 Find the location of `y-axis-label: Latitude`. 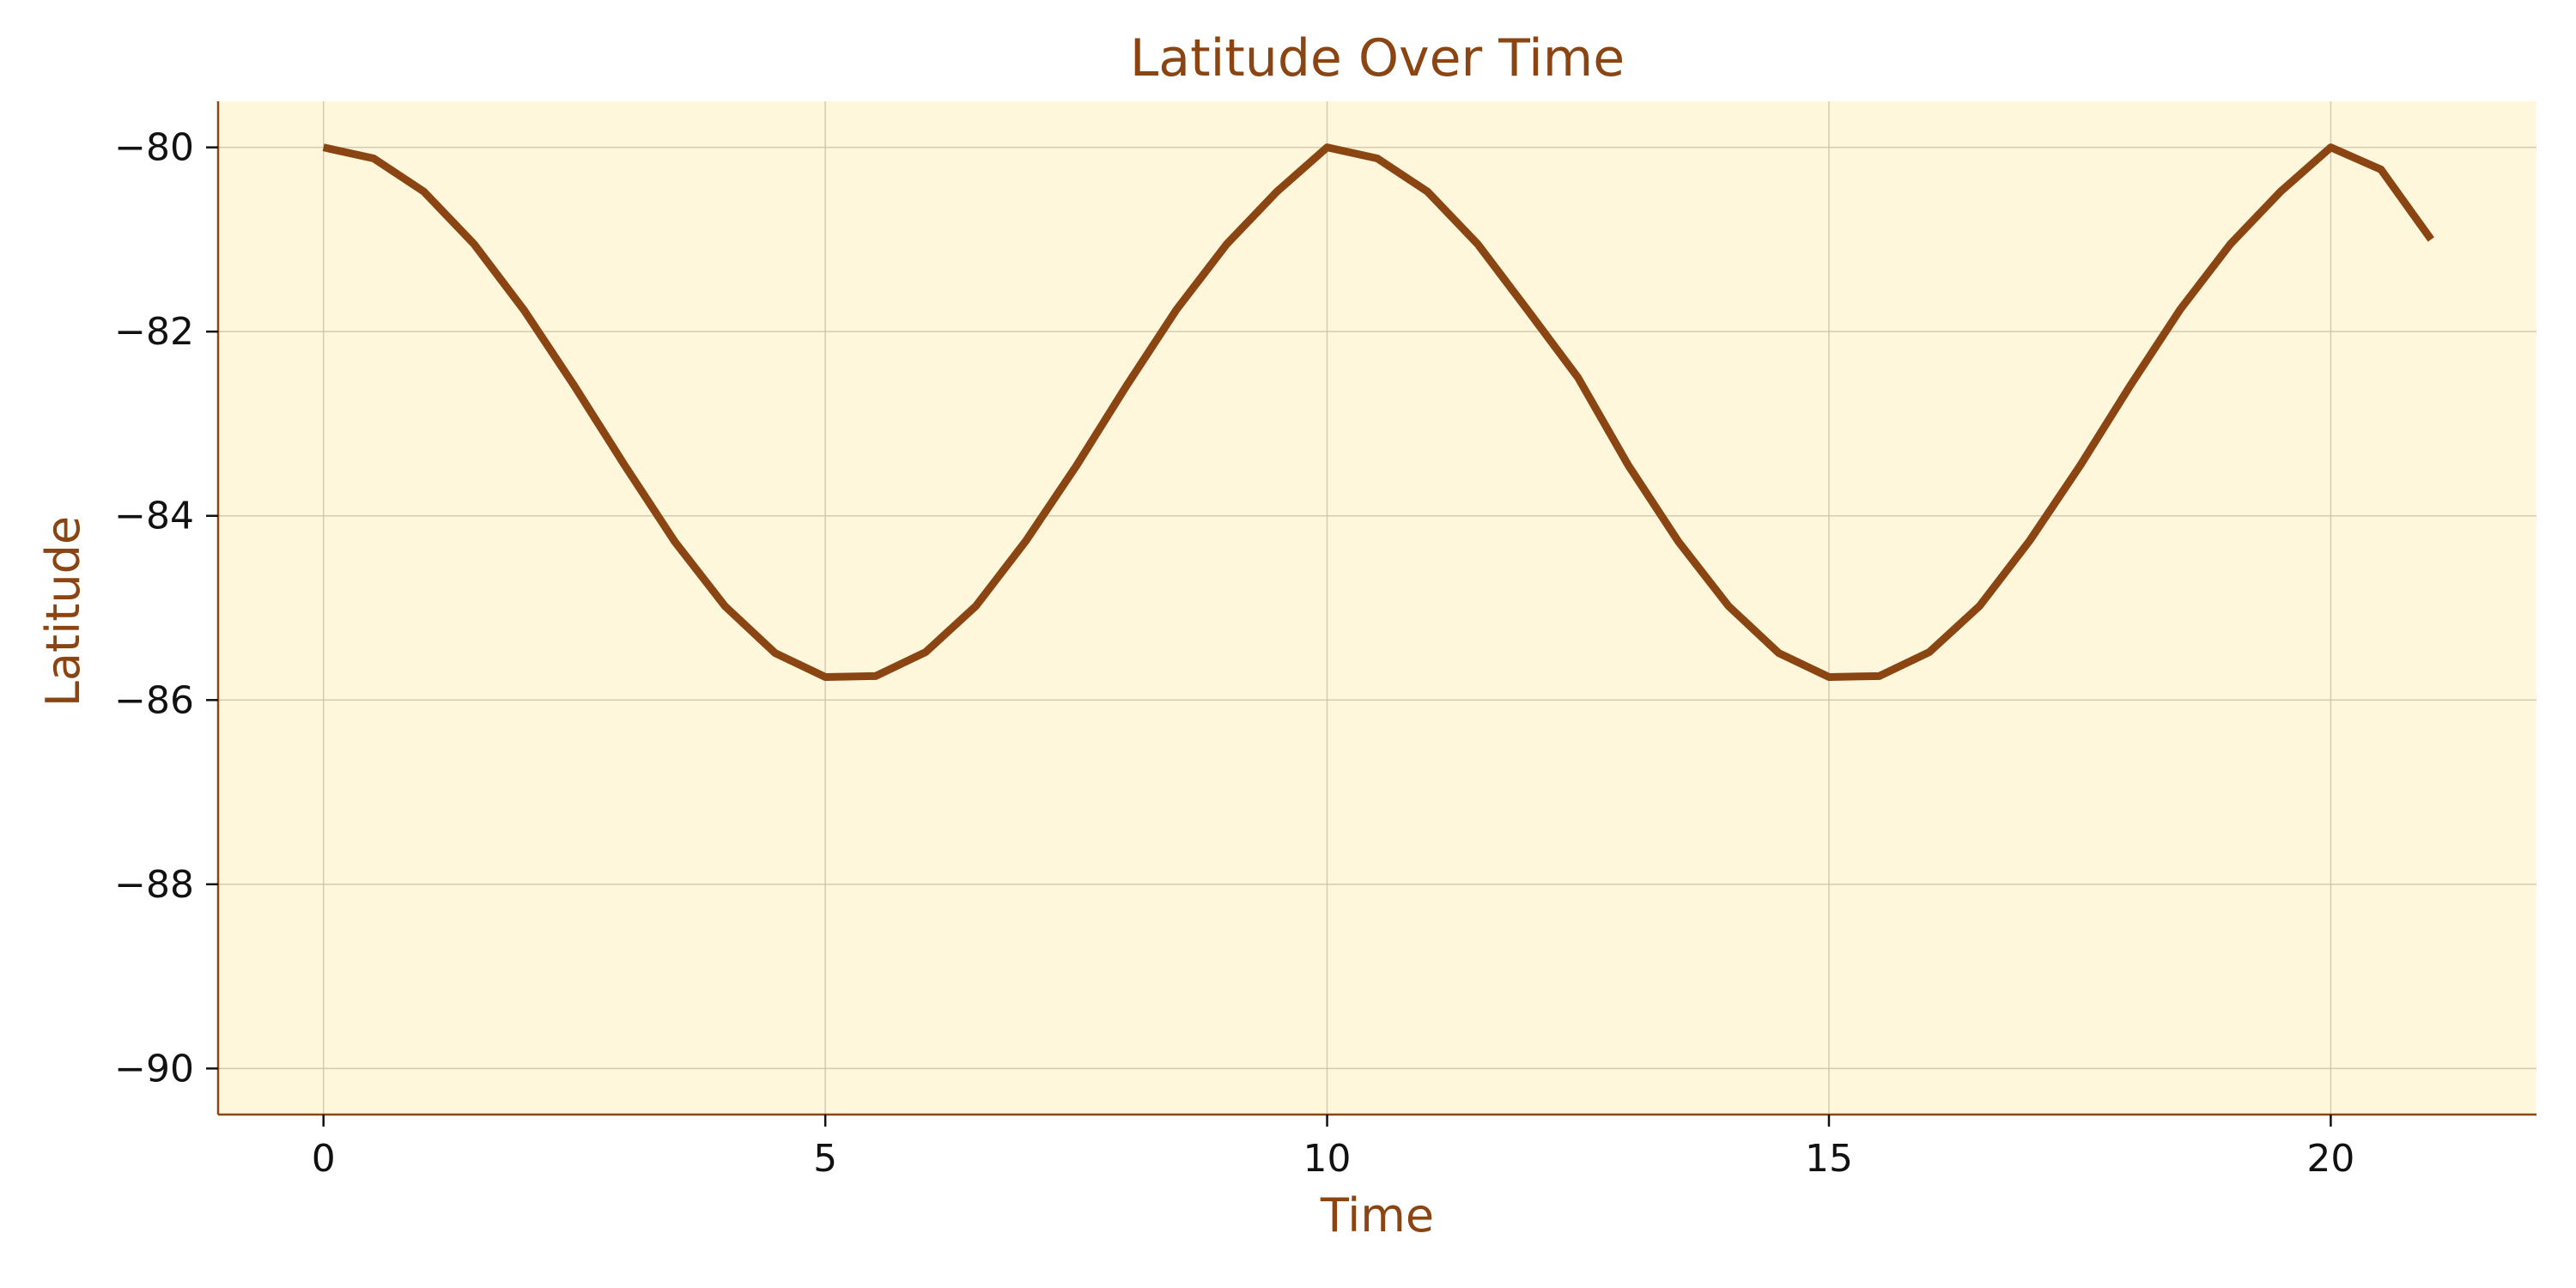

y-axis-label: Latitude is located at coordinates (63, 611).